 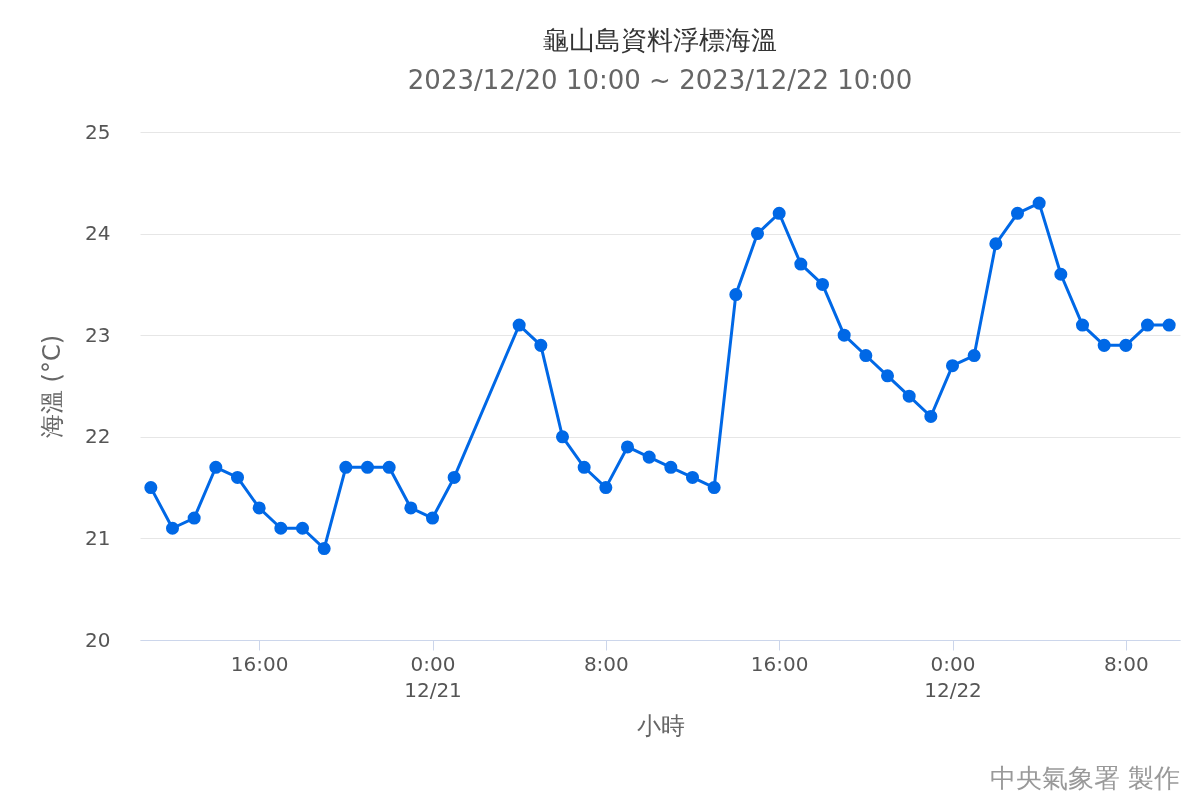 I want to click on x-axis-title: 小時, so click(x=660, y=725).